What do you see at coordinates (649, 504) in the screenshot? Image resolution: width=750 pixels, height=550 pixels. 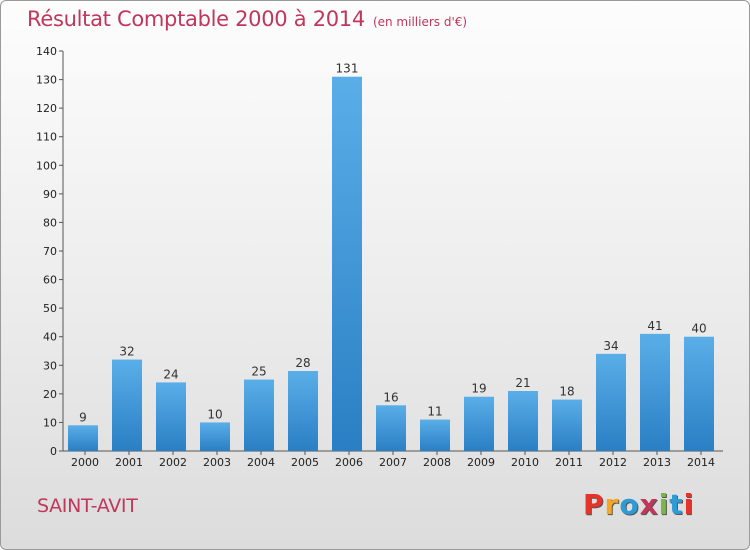 I see `logo-letter: x` at bounding box center [649, 504].